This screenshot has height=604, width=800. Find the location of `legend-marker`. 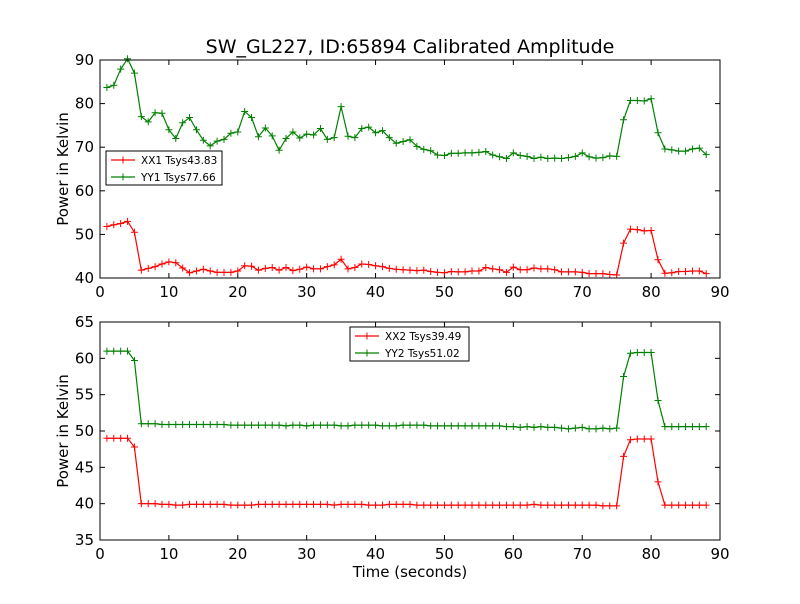

legend-marker is located at coordinates (367, 353).